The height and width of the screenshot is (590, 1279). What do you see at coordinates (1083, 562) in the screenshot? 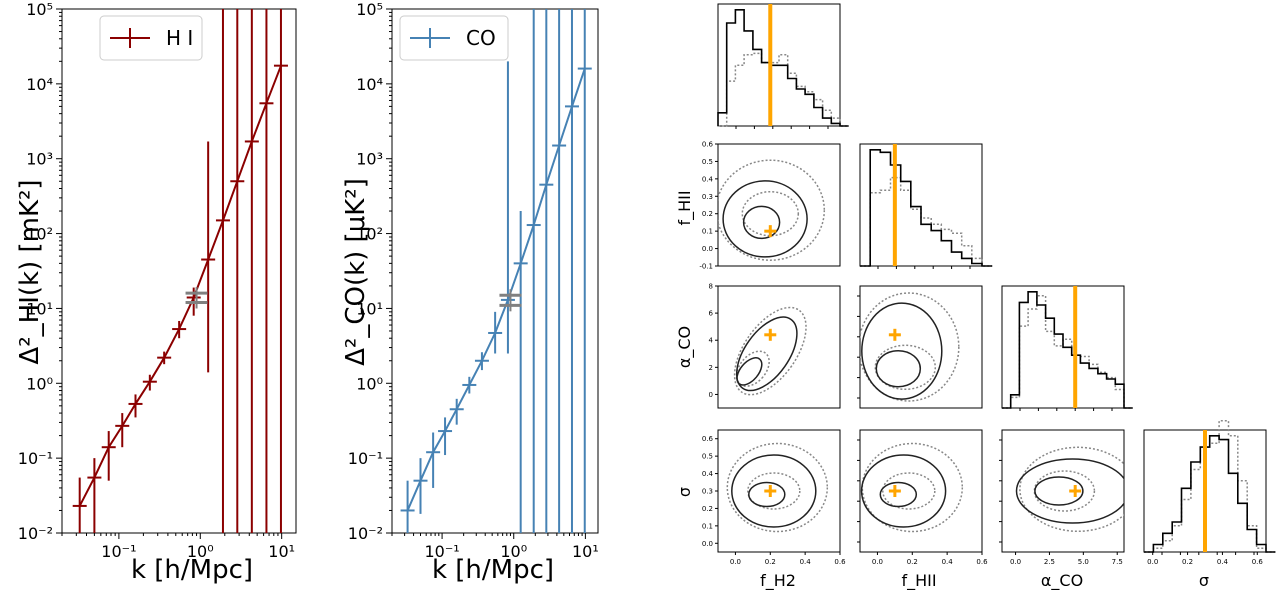
I see `corner-xtick-label: 5.0` at bounding box center [1083, 562].